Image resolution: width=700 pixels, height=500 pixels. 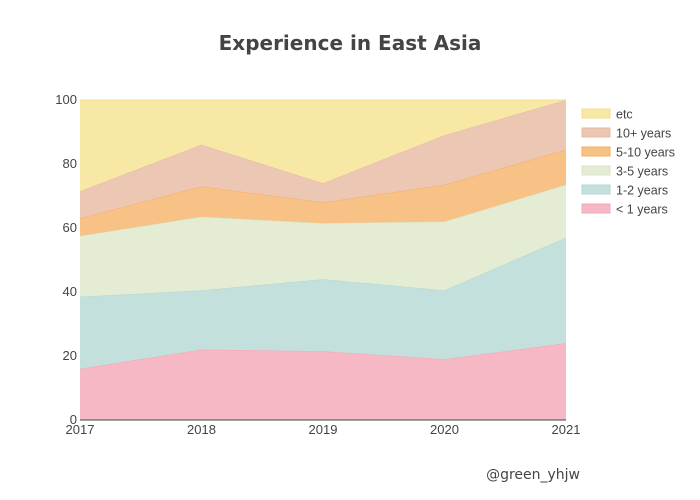 What do you see at coordinates (624, 115) in the screenshot?
I see `legend-label: etc` at bounding box center [624, 115].